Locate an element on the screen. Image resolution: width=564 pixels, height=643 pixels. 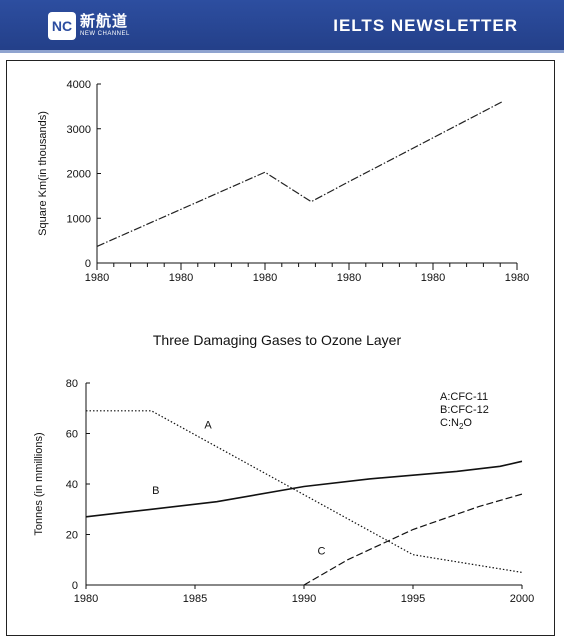
chart1-y-tick-label: 2000 is located at coordinates (79, 175).